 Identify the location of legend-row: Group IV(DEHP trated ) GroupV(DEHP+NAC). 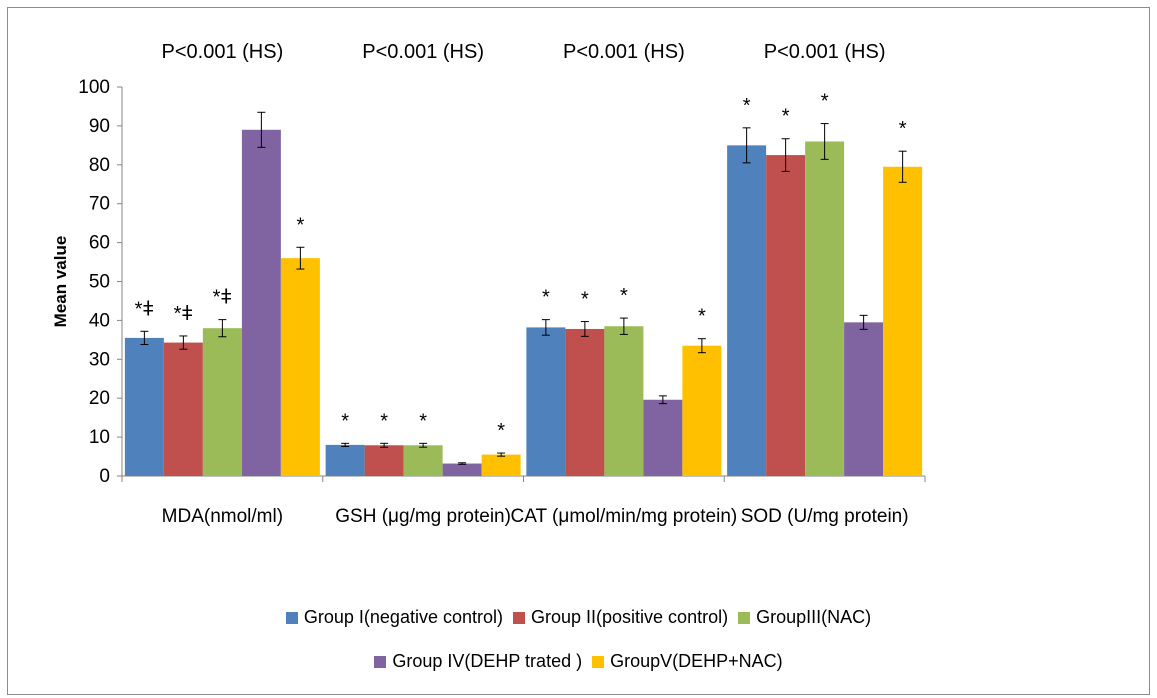
(578, 661).